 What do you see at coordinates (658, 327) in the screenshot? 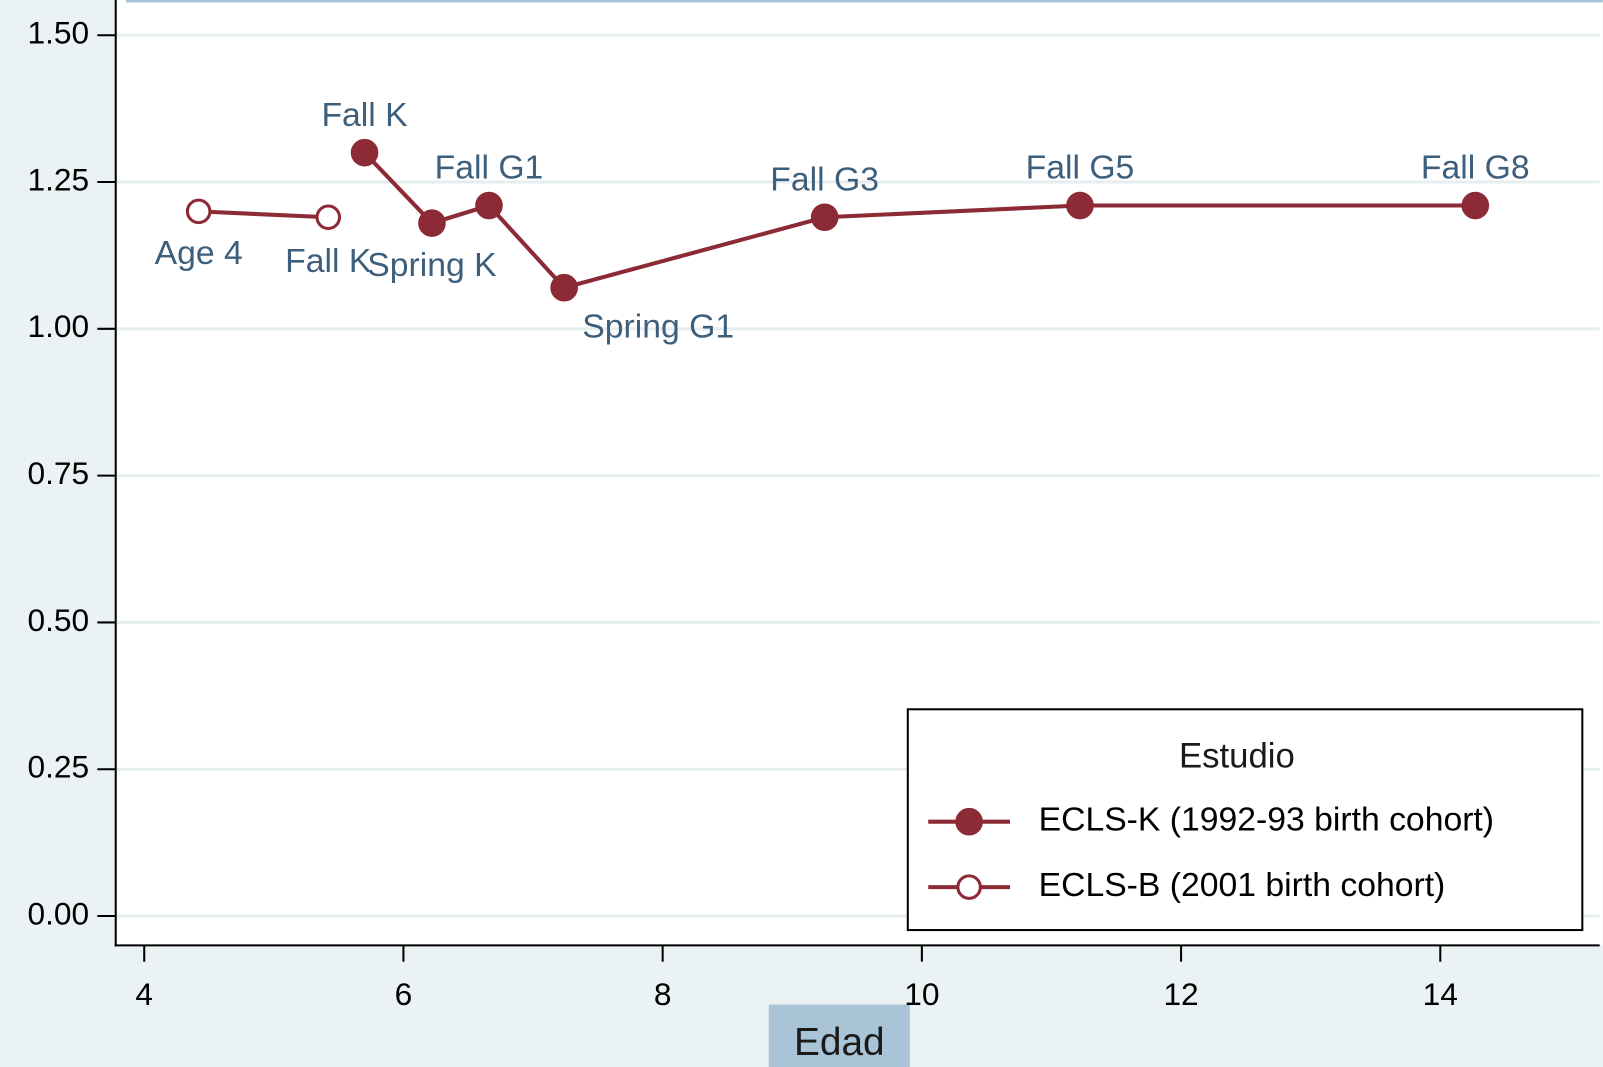
I see `point-label: Spring G1` at bounding box center [658, 327].